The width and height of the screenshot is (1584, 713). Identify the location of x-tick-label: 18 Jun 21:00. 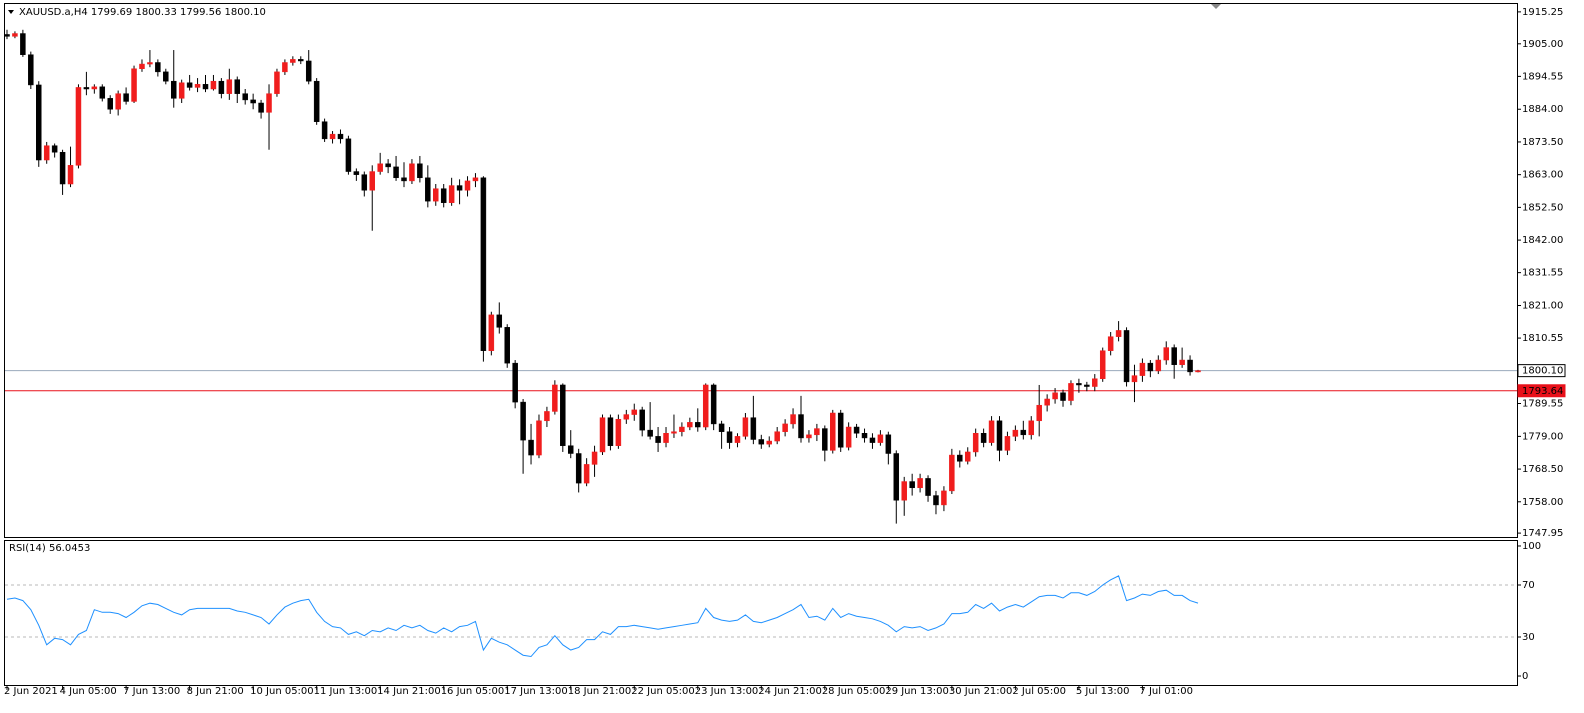
(600, 691).